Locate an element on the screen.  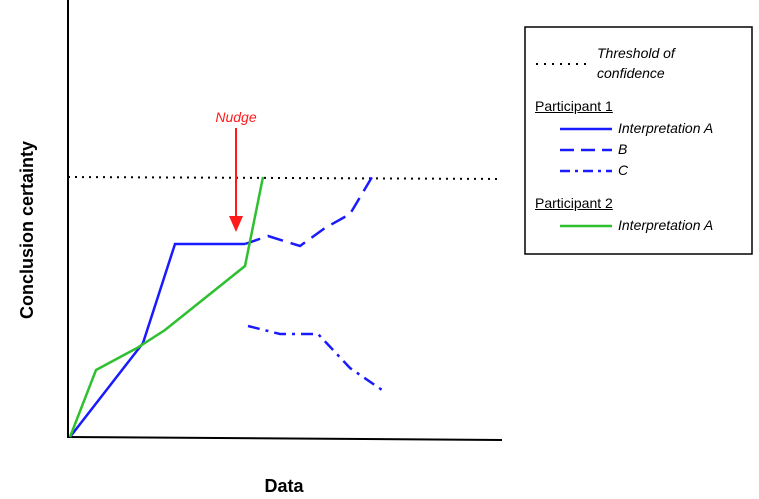
p1-interpretation-b is located at coordinates (309, 212).